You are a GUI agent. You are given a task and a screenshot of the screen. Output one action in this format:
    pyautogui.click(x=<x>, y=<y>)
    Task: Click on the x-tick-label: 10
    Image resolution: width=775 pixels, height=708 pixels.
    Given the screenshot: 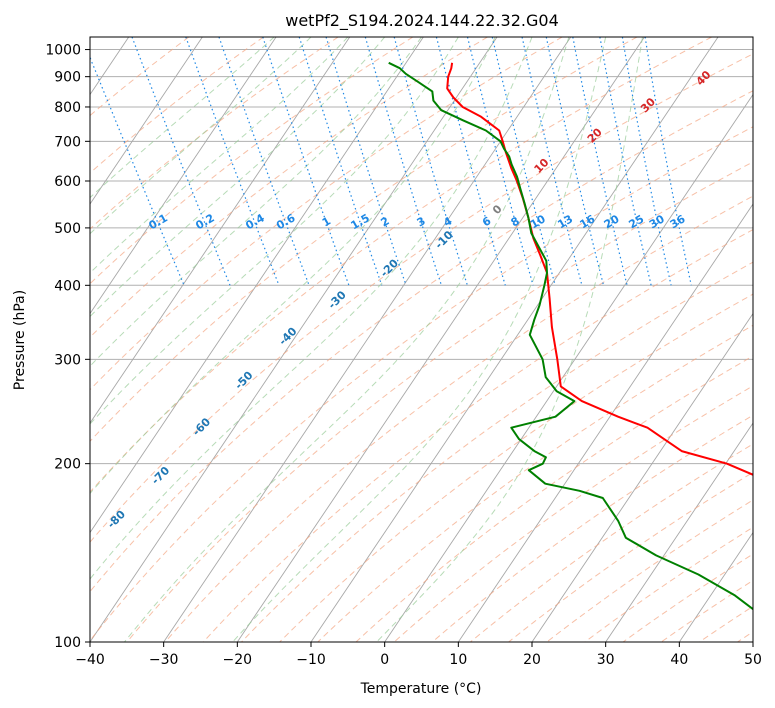 What is the action you would take?
    pyautogui.click(x=458, y=660)
    